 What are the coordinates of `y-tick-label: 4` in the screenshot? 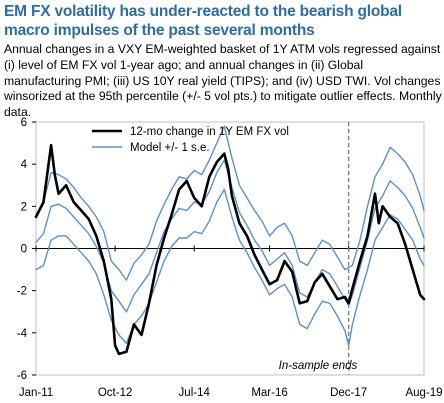 It's located at (24, 165).